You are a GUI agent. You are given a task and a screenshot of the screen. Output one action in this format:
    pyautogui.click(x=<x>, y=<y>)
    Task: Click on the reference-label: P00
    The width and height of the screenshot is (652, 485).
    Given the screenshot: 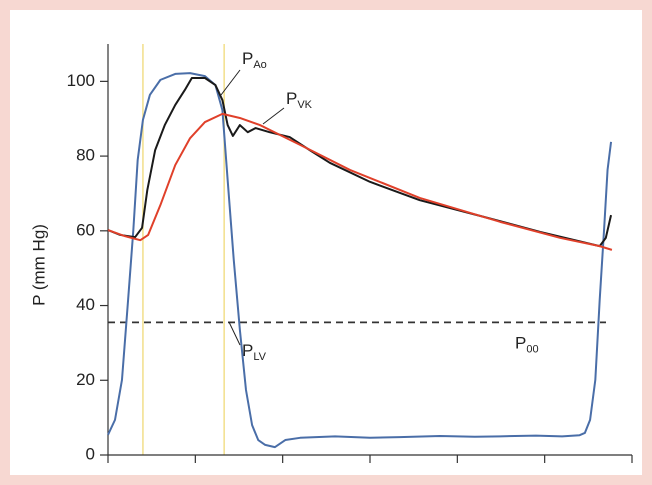 What is the action you would take?
    pyautogui.click(x=527, y=344)
    